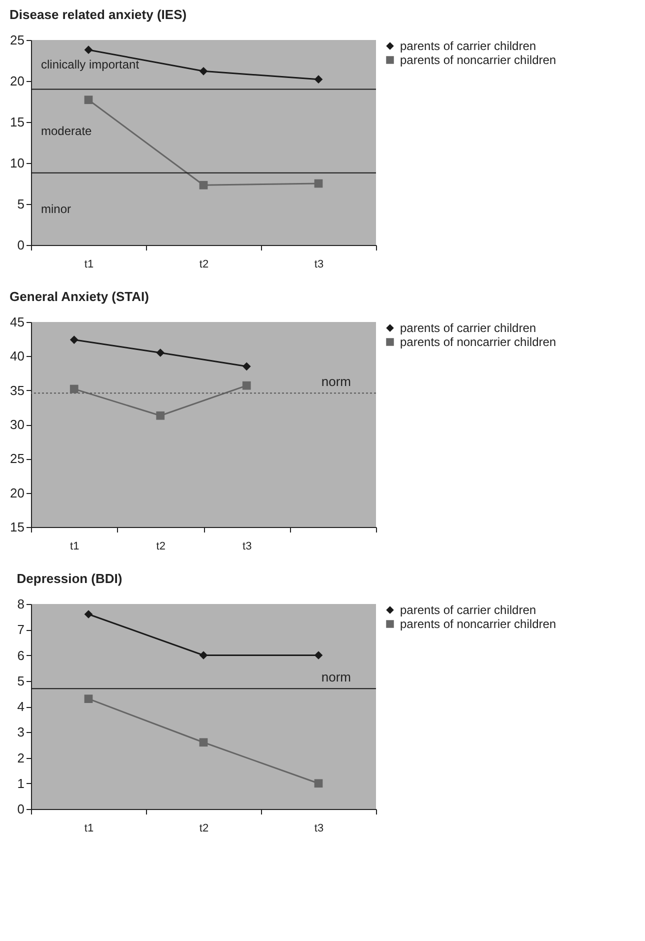 The width and height of the screenshot is (645, 941). What do you see at coordinates (56, 209) in the screenshot?
I see `annotation: minor` at bounding box center [56, 209].